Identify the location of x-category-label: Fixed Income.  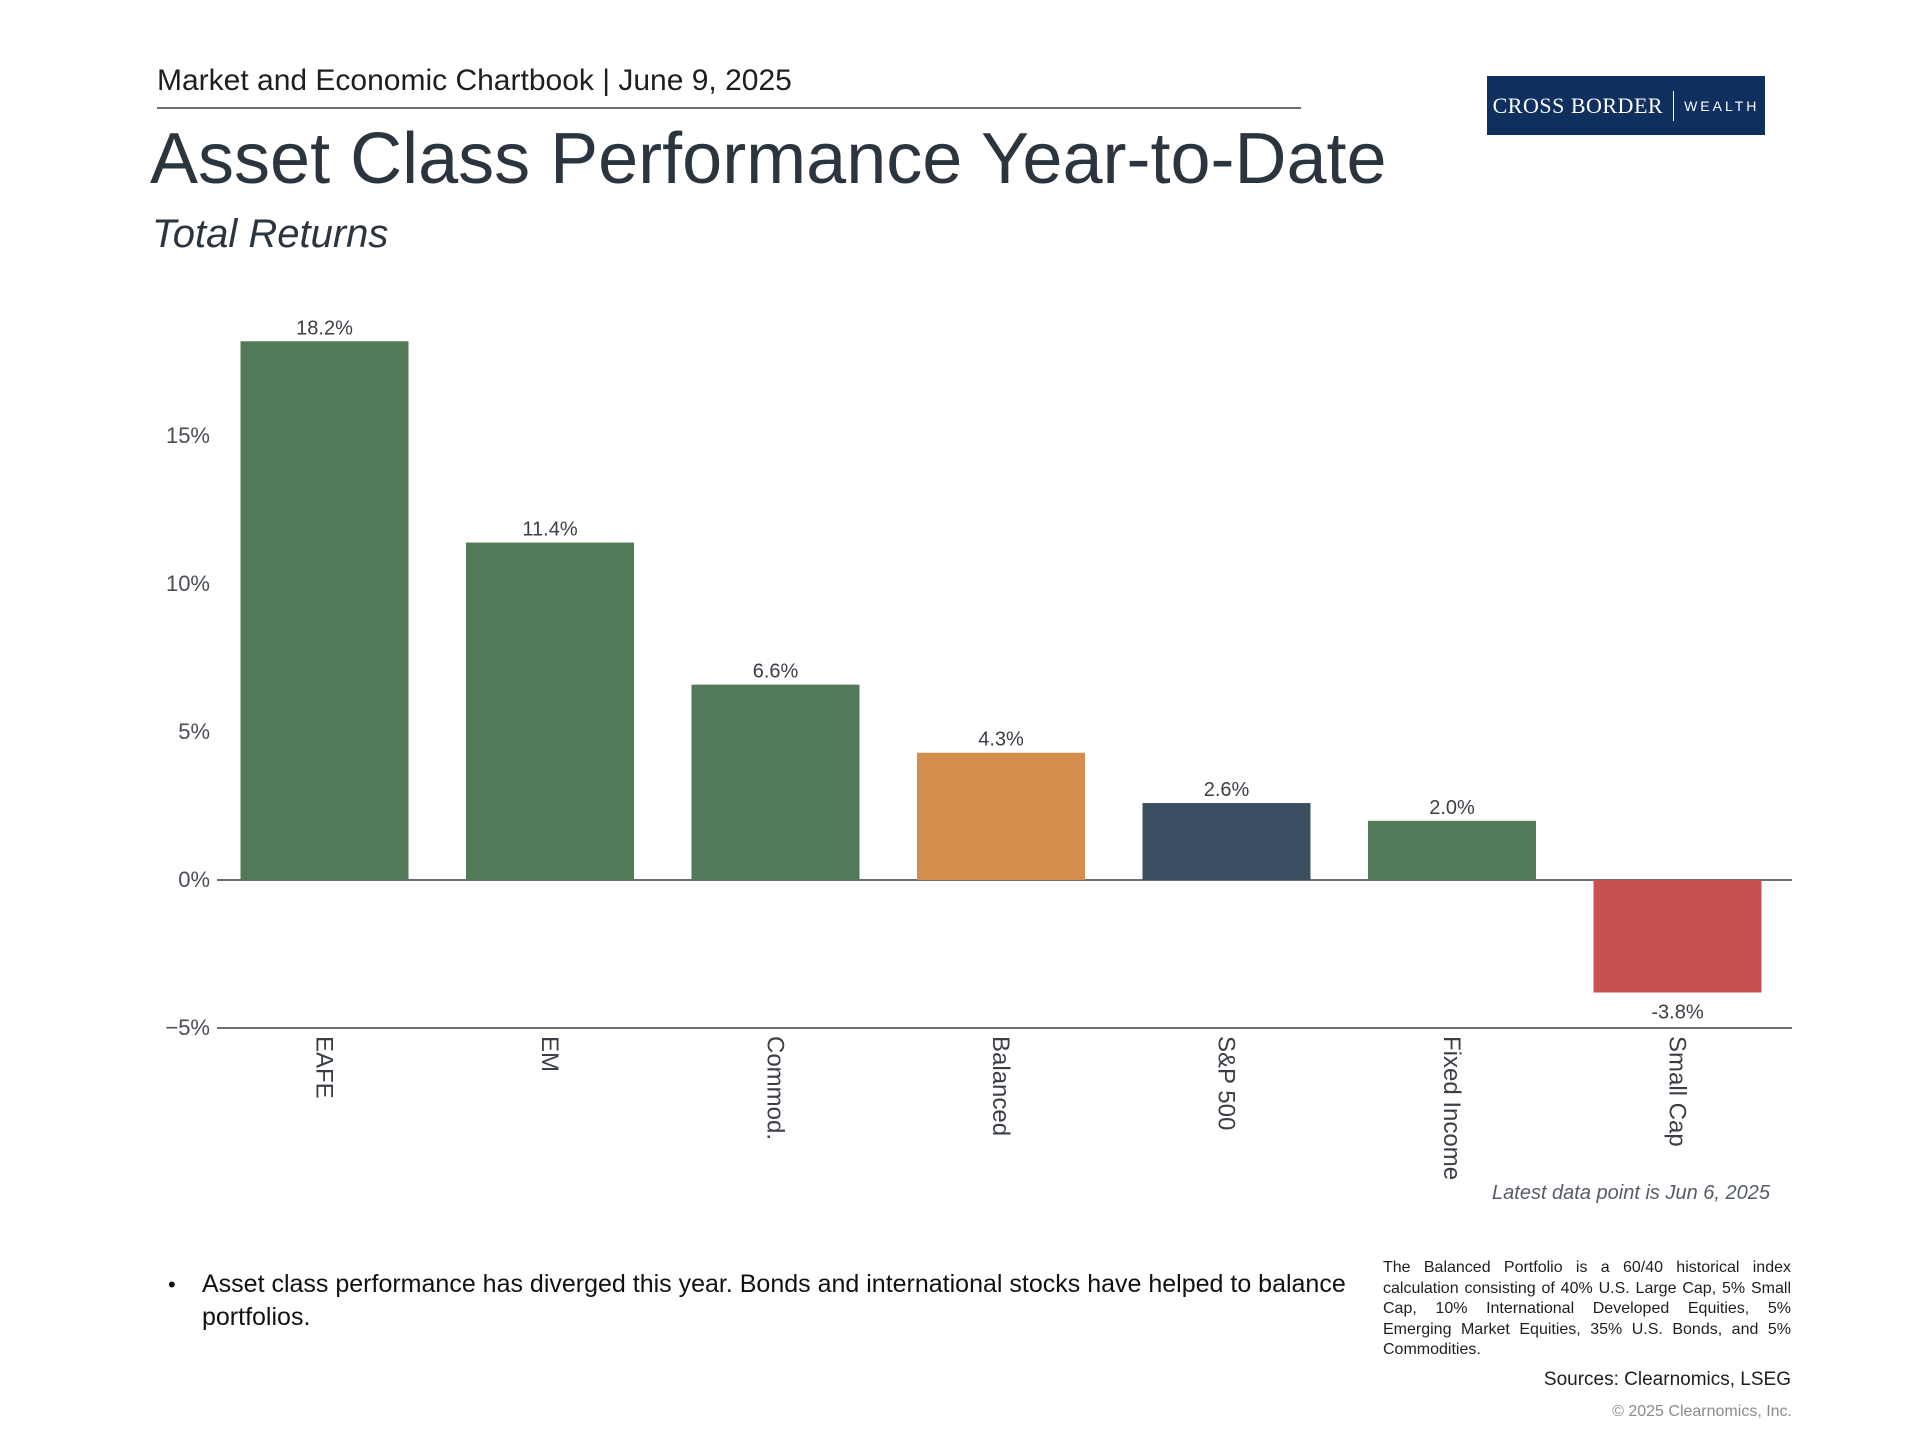
(1451, 1108).